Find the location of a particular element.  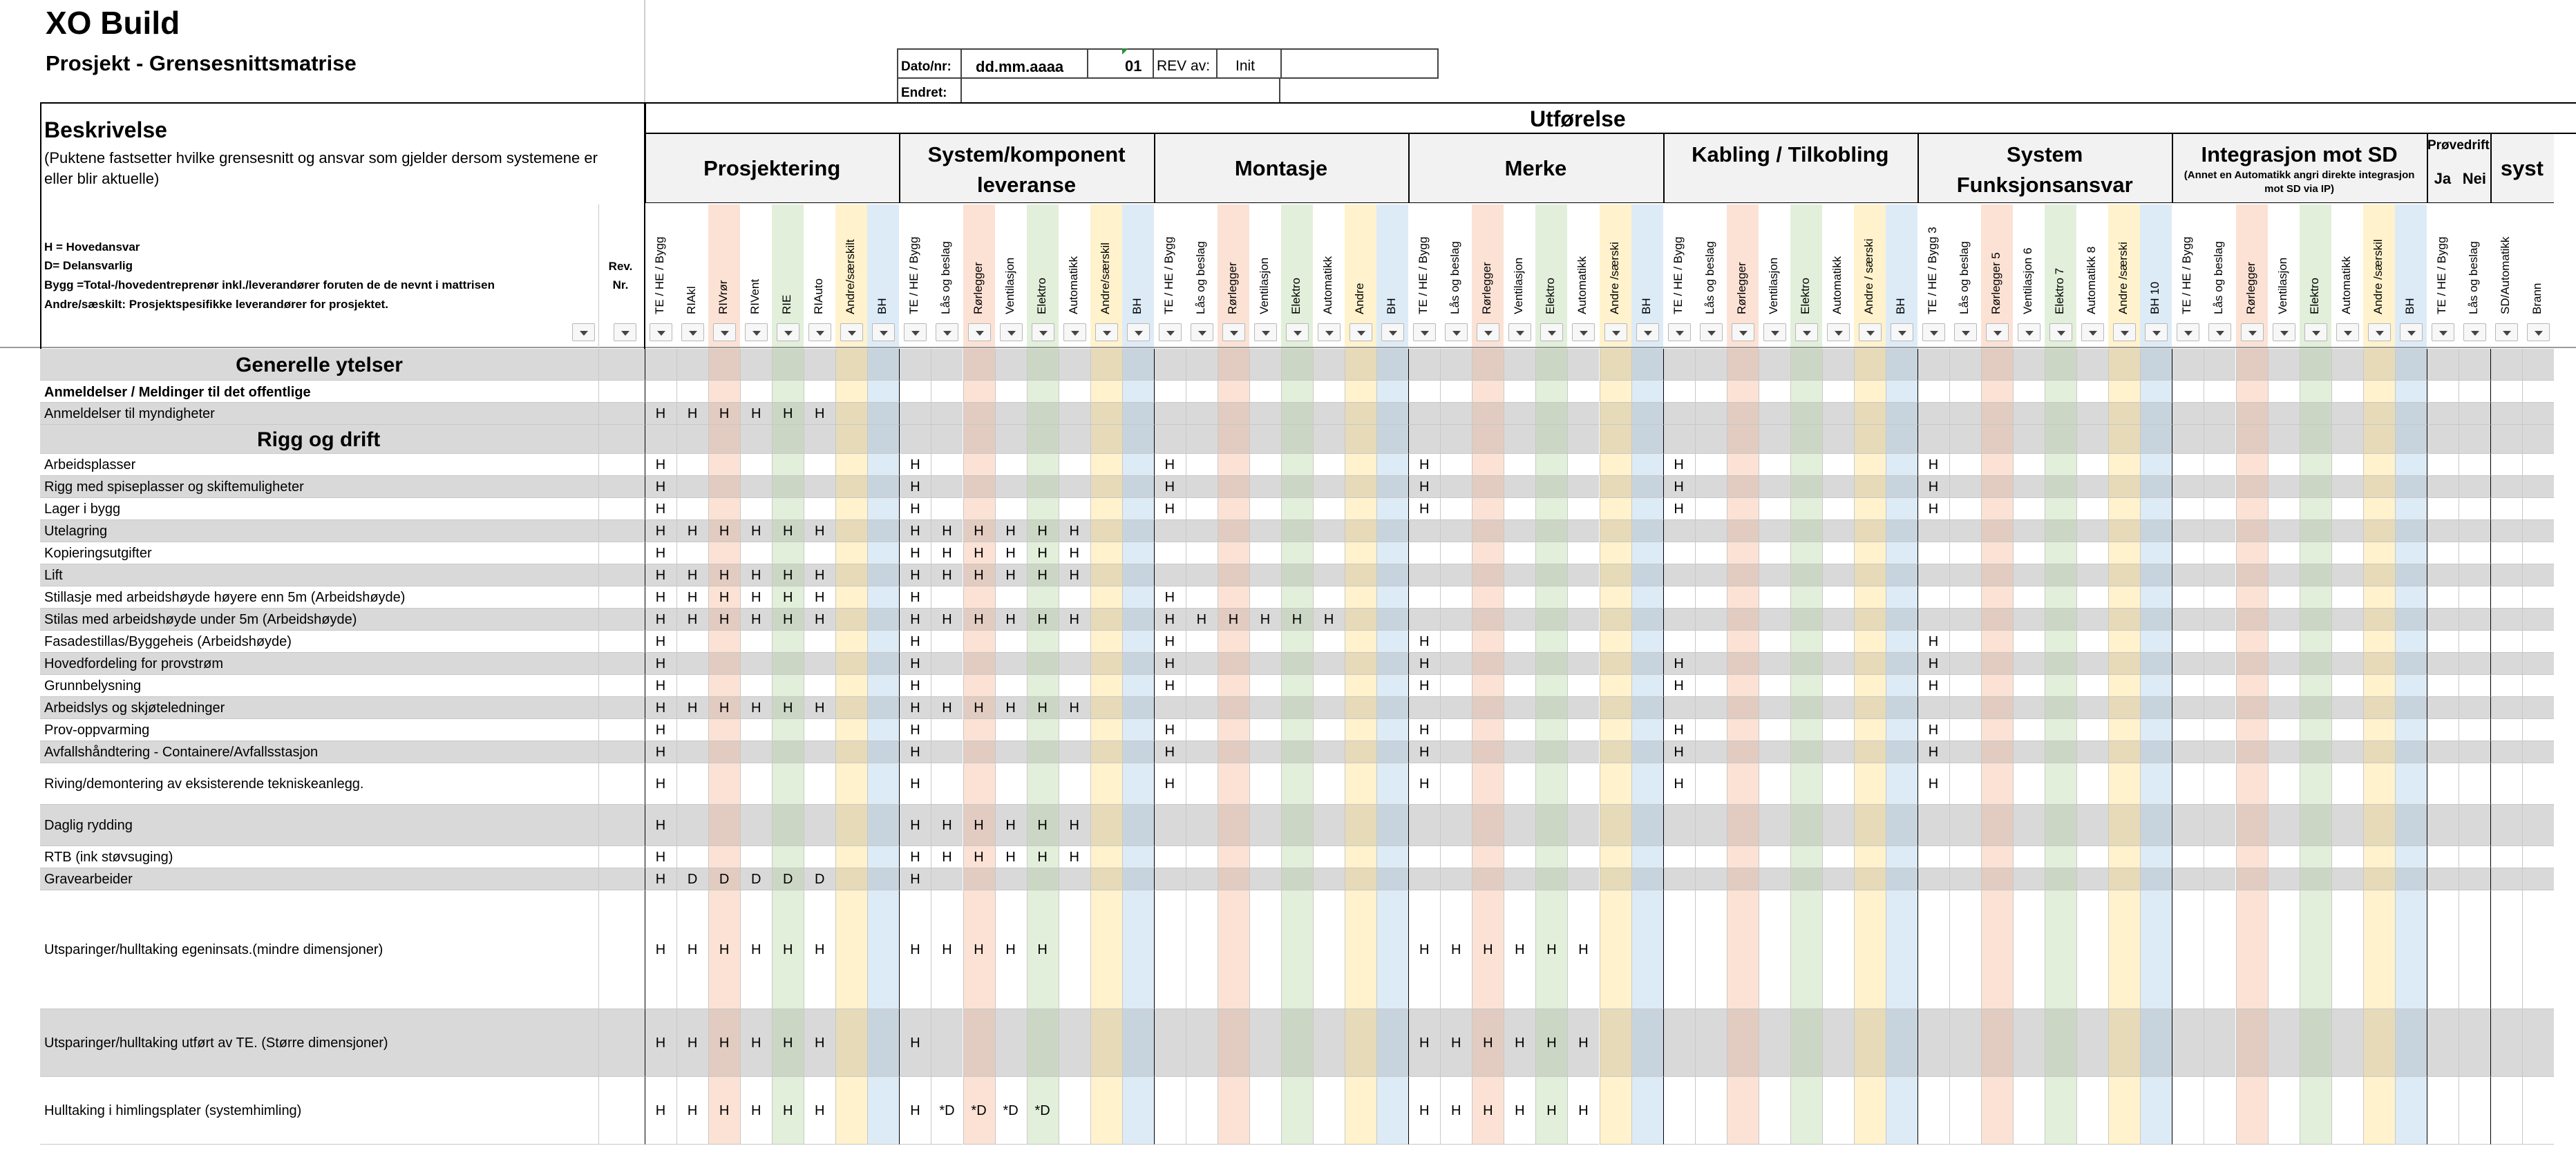

subheader-row is located at coordinates (319, 392).